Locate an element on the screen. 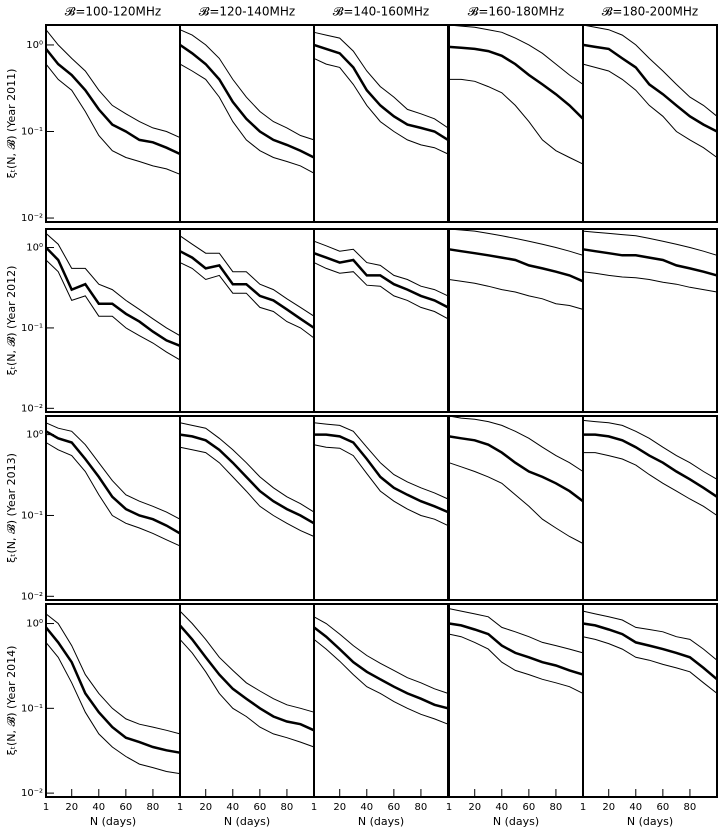 The image size is (718, 830). column-title: 𝓑=120-140MHz is located at coordinates (247, 12).